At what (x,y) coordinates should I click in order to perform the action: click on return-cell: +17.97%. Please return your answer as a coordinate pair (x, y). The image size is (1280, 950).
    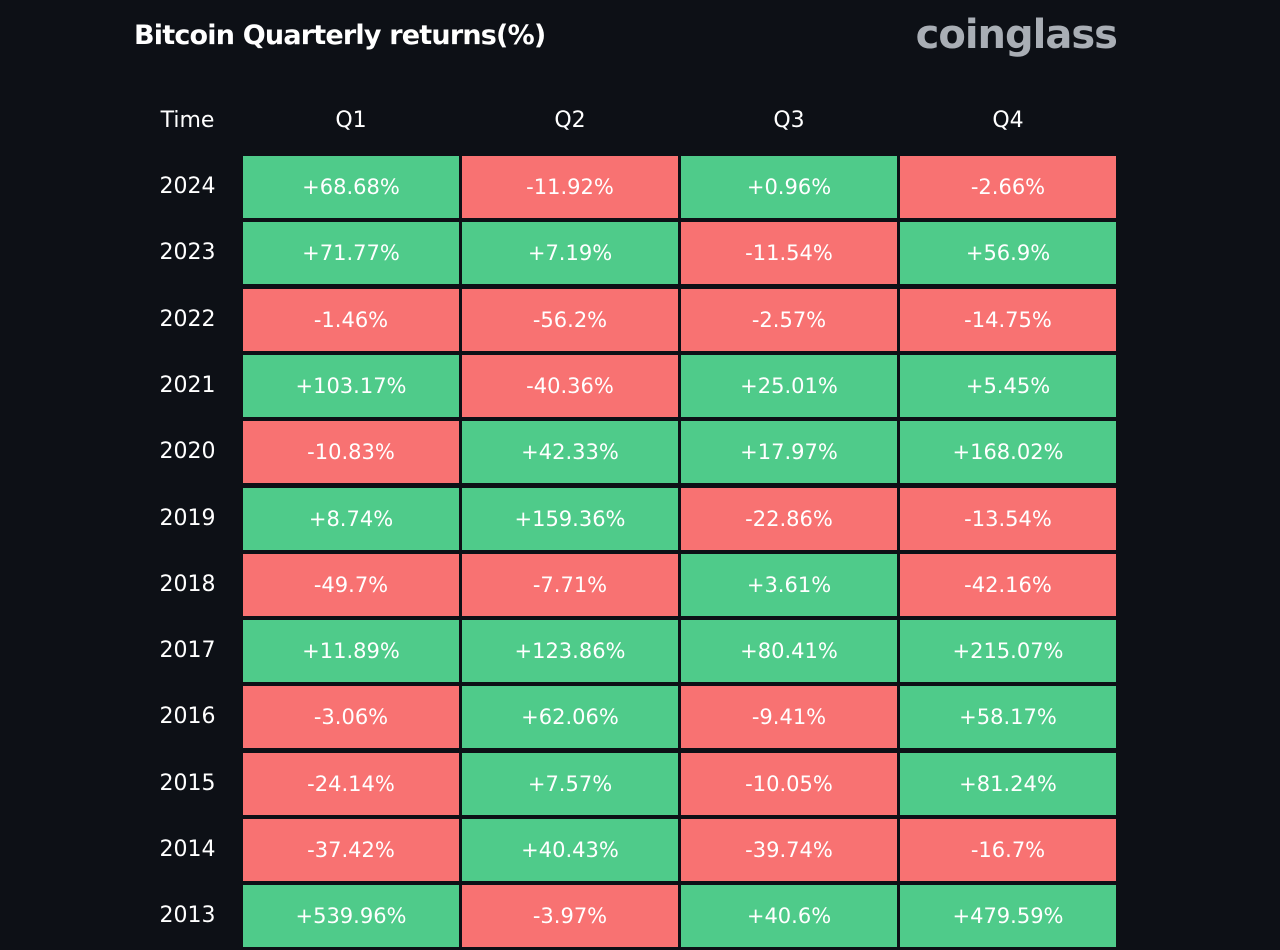
    Looking at the image, I should click on (789, 452).